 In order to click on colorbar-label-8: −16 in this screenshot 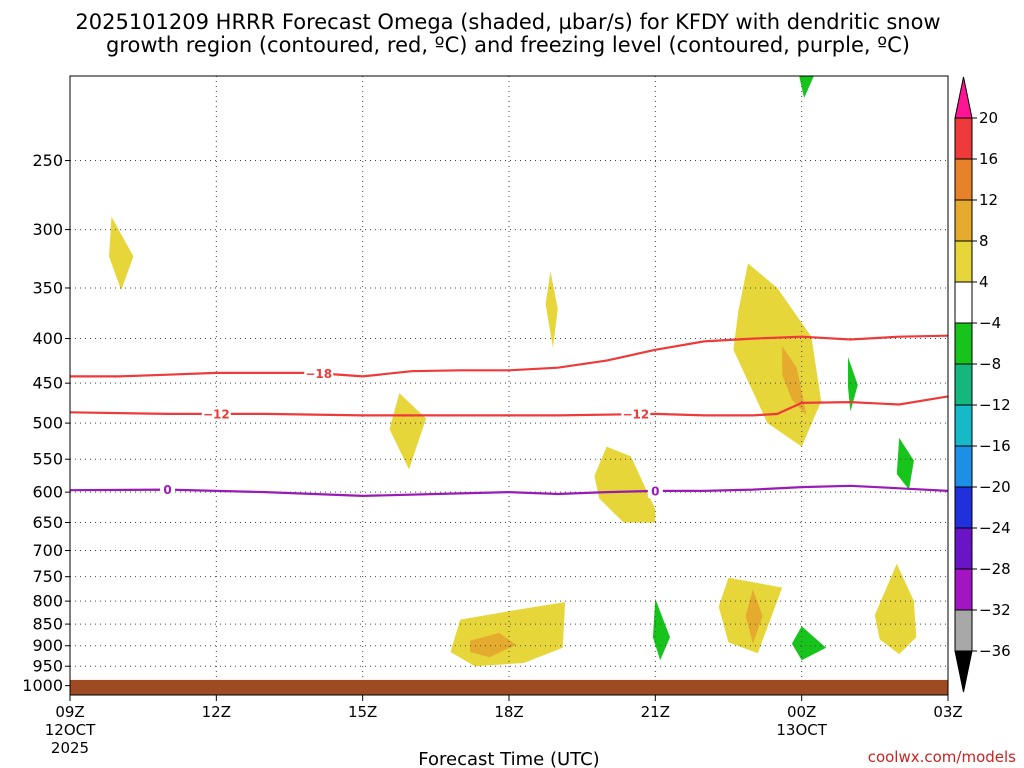, I will do `click(995, 446)`.